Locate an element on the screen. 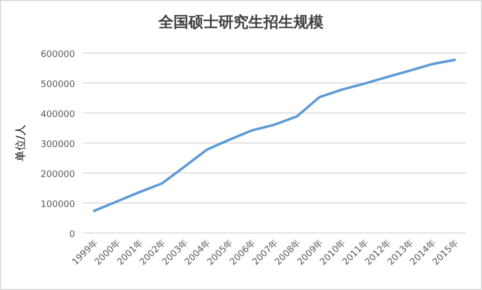  y-tick-label: 200000 is located at coordinates (58, 175).